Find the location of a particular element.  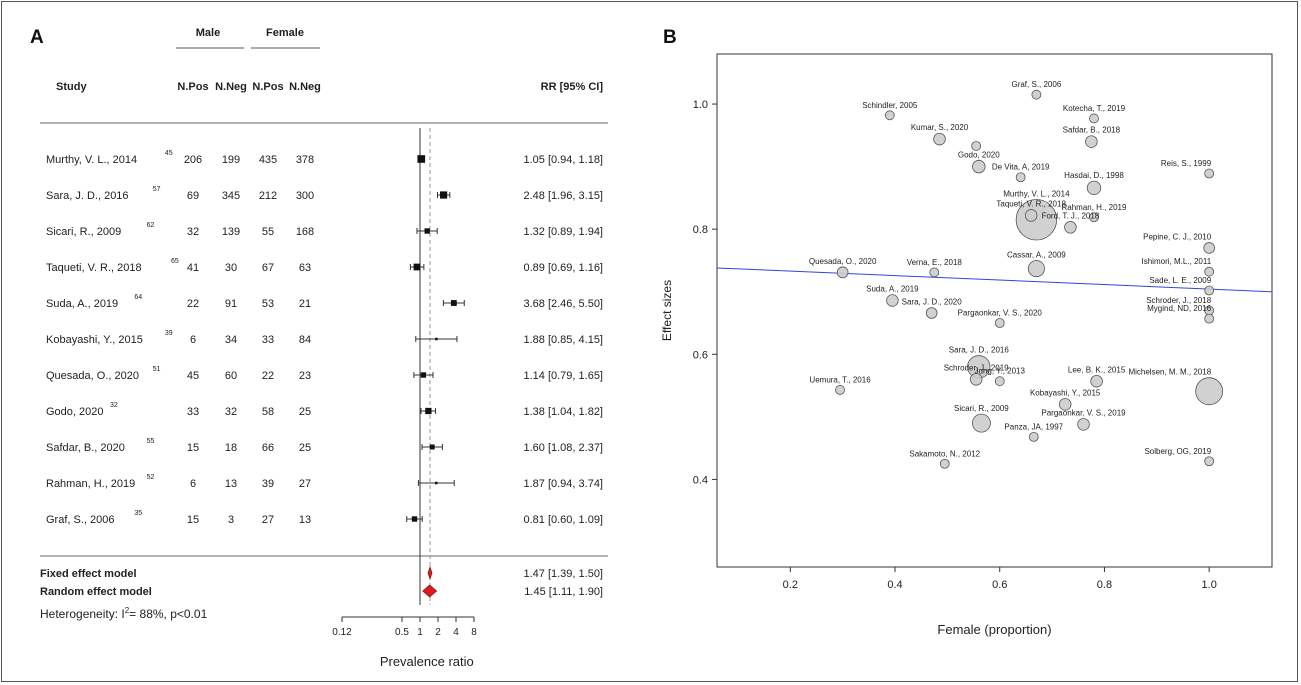

study-ref: 32 is located at coordinates (114, 405).